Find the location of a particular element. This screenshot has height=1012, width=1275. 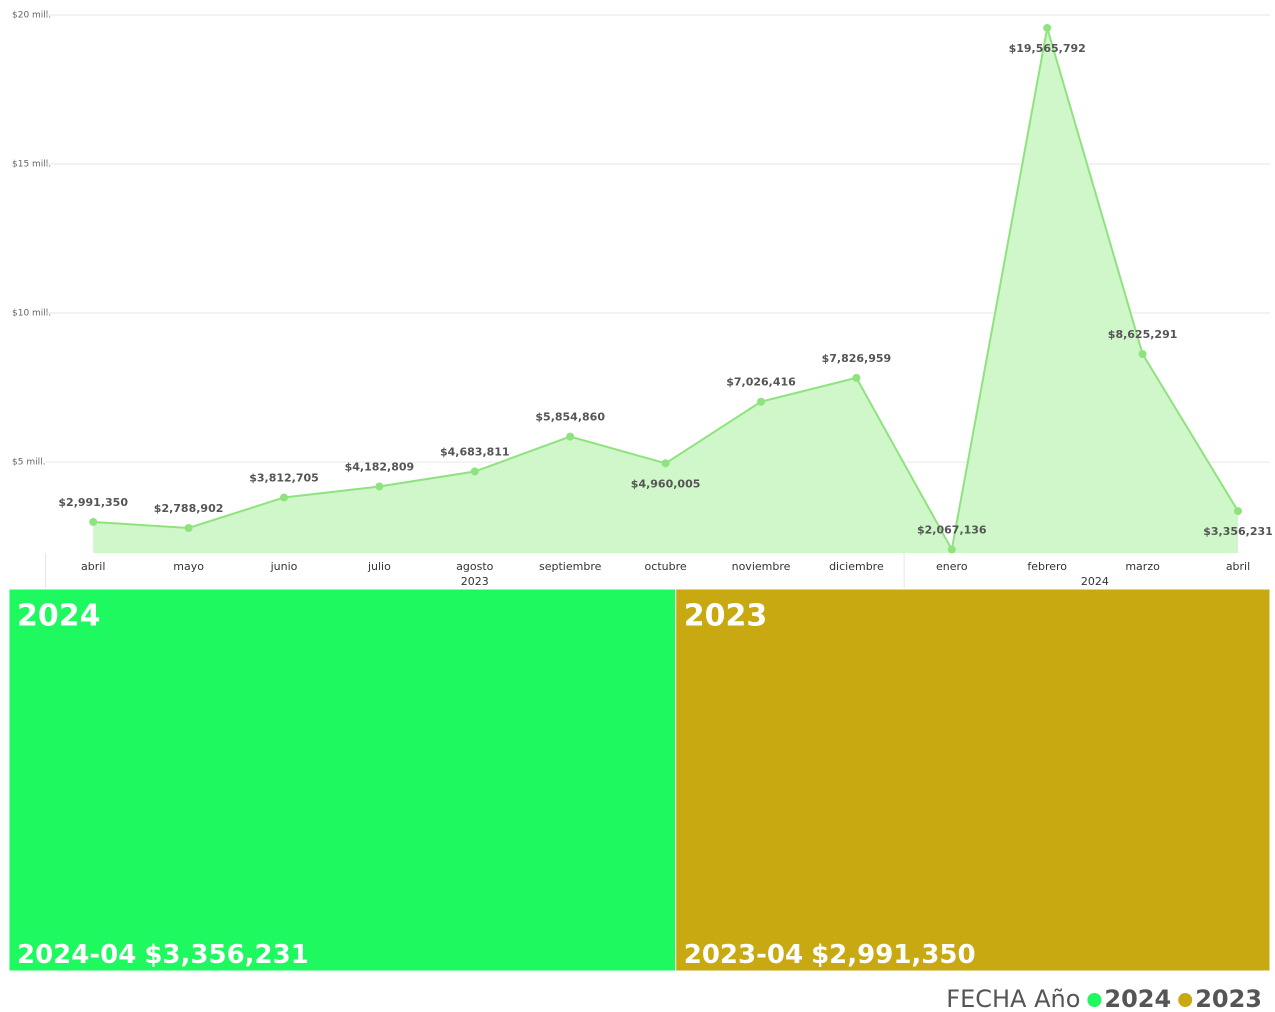

data-label: $7,026,416 is located at coordinates (761, 382).